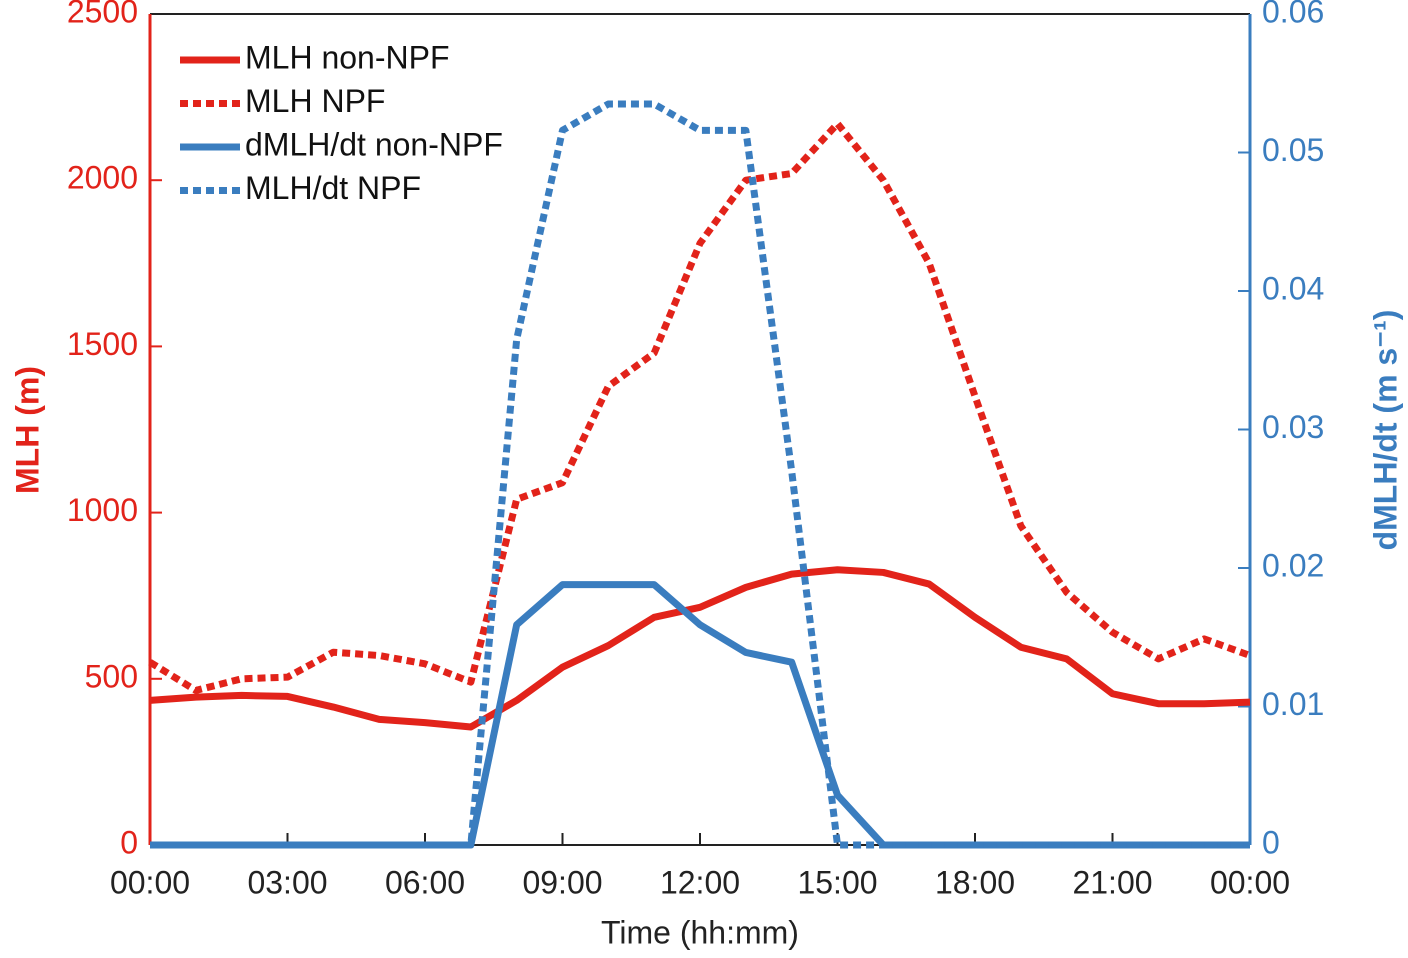 Image resolution: width=1408 pixels, height=958 pixels. What do you see at coordinates (102, 344) in the screenshot?
I see `y-tick-label: 1500` at bounding box center [102, 344].